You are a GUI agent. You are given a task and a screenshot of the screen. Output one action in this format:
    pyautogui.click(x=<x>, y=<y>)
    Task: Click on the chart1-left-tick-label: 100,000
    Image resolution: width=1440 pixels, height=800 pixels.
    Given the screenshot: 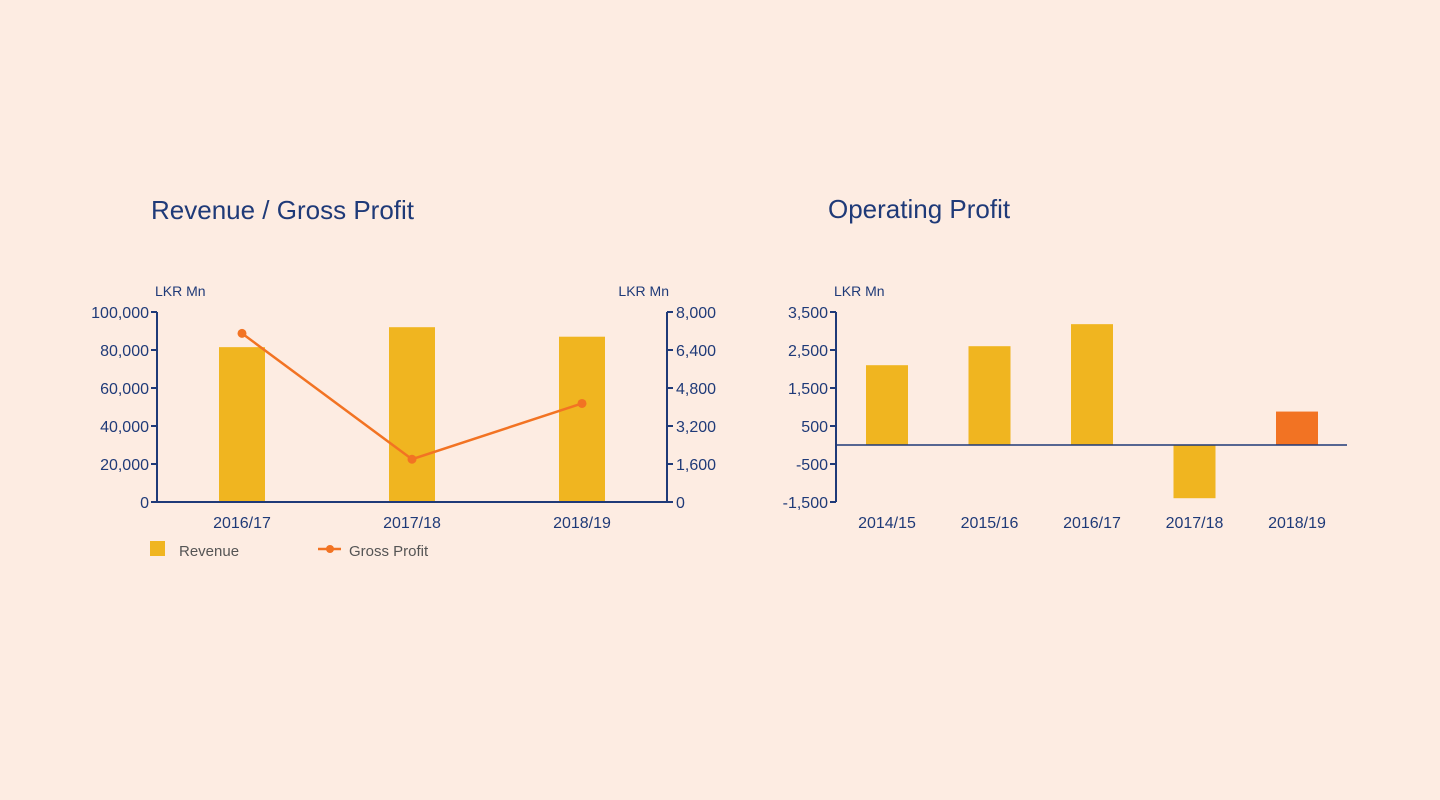 What is the action you would take?
    pyautogui.click(x=120, y=313)
    